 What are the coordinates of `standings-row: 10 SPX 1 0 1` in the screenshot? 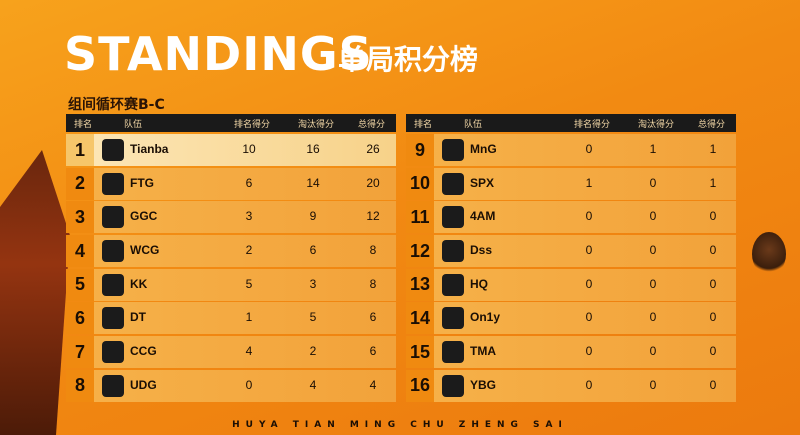 It's located at (571, 183).